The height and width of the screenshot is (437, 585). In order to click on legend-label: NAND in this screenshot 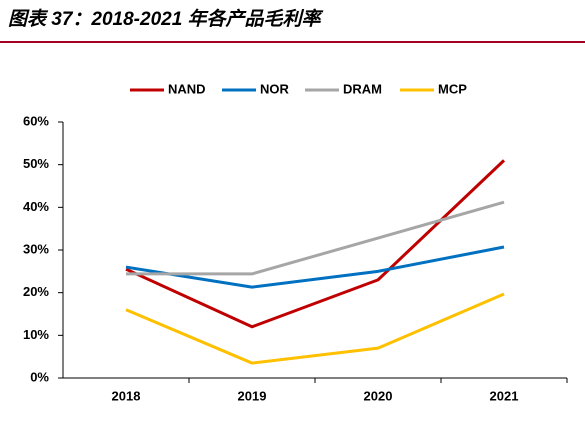, I will do `click(187, 88)`.